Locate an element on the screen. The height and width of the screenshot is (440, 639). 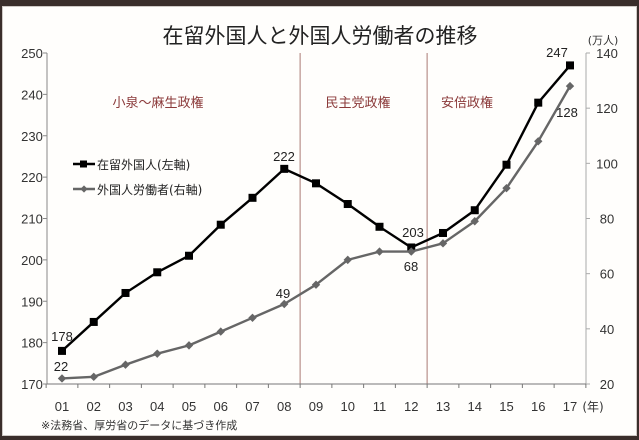
x-tick-label: 15 is located at coordinates (506, 406).